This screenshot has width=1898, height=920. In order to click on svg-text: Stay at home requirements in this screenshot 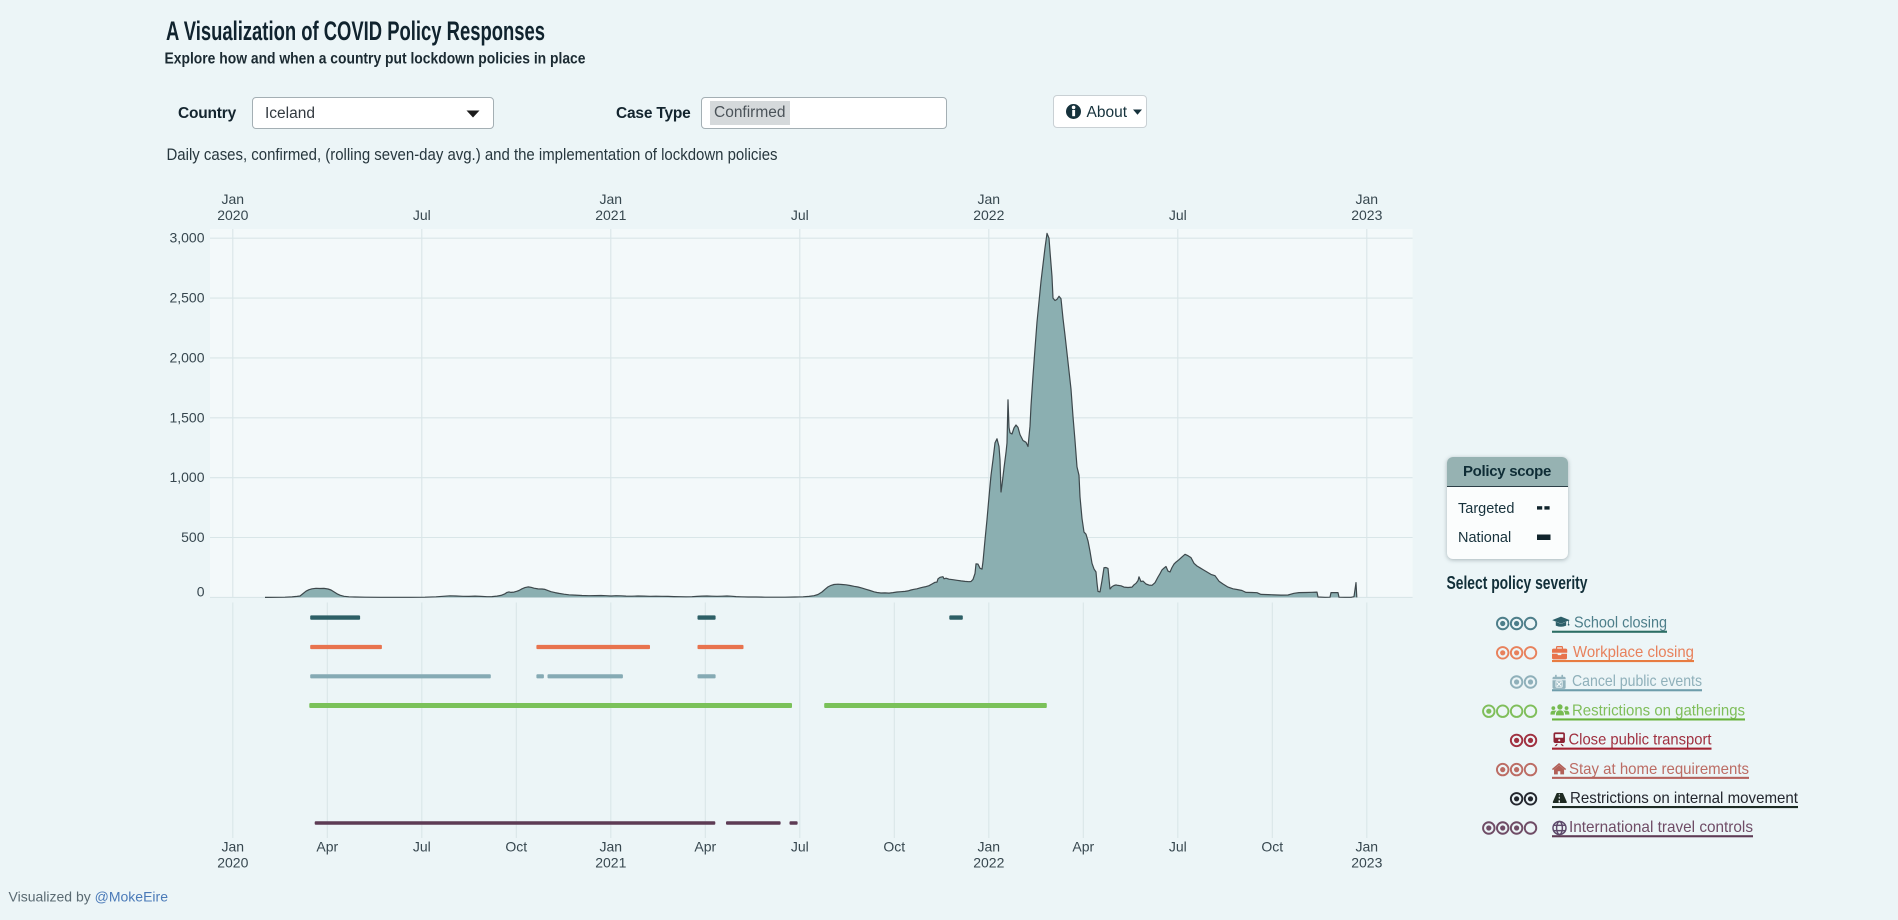, I will do `click(1659, 769)`.